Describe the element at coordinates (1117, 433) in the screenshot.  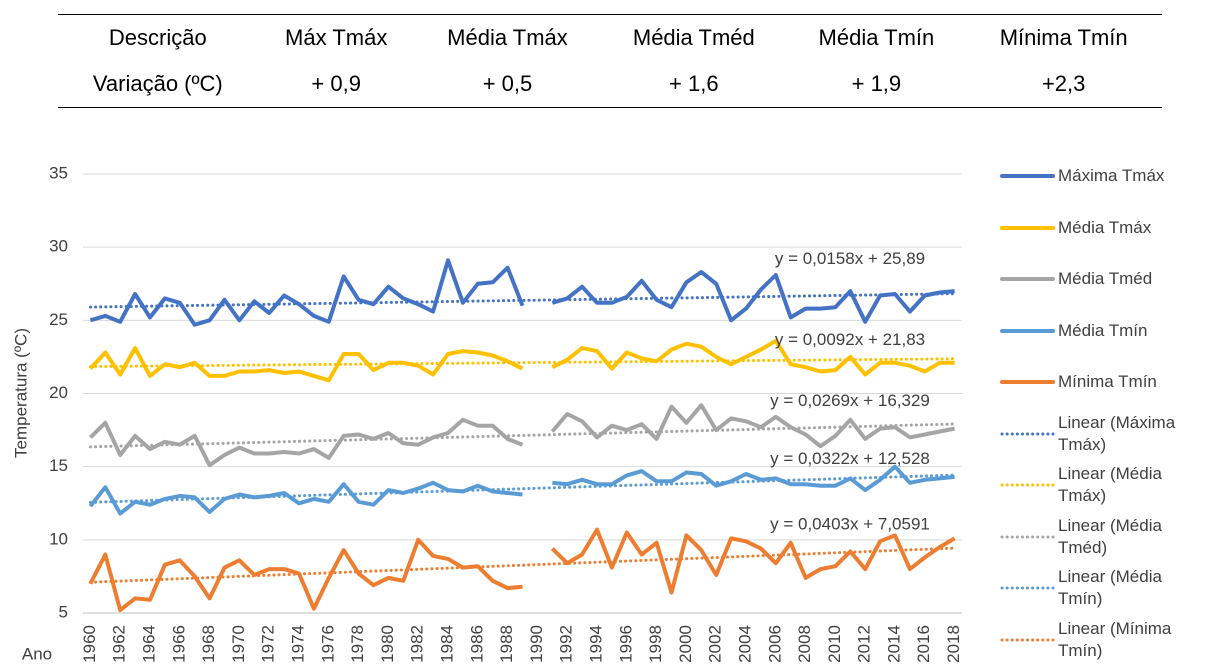
I see `legend-label: Linear (Máxima Tmáx)` at that location.